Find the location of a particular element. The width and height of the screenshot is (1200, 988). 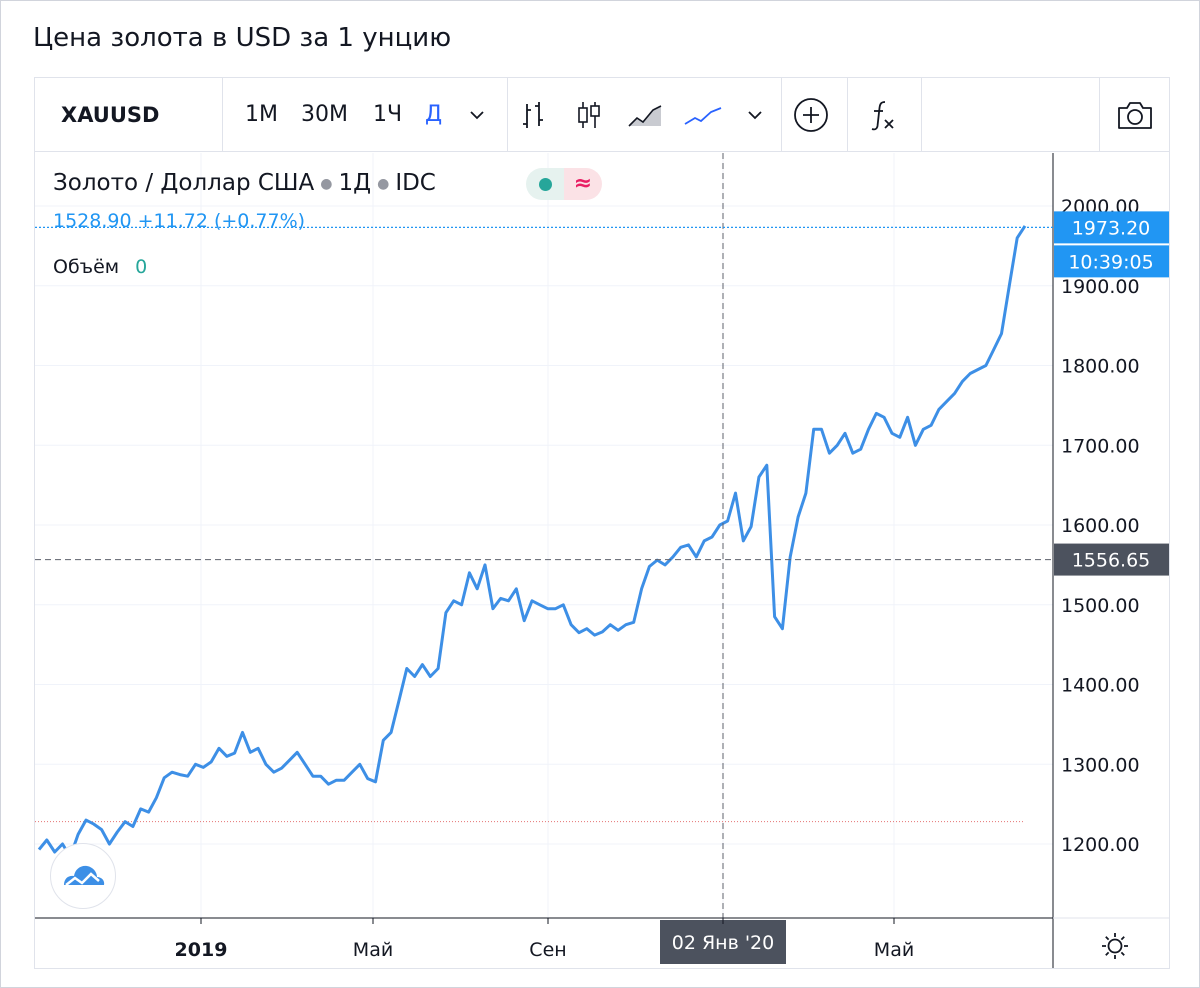

market-status-pill: ≈ is located at coordinates (564, 184).